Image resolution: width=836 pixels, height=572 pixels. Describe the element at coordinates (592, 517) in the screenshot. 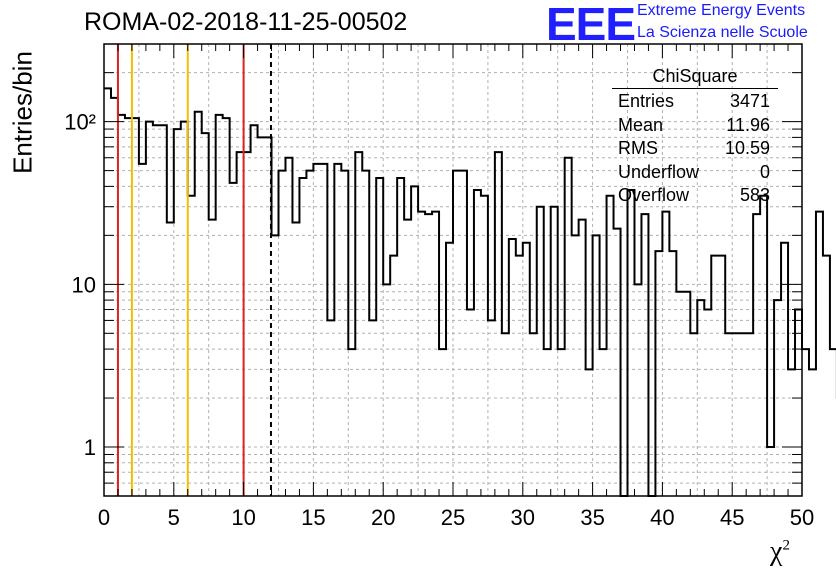

I see `x-tick-label: 35` at that location.